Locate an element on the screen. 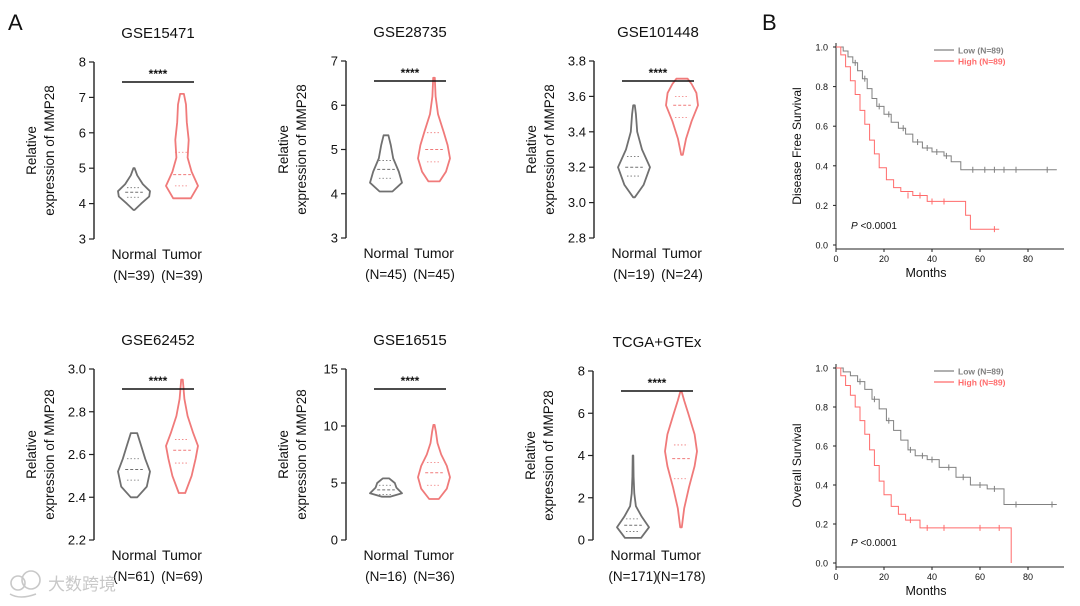 This screenshot has width=1080, height=606. chart-title: TCGA+GTEx is located at coordinates (657, 342).